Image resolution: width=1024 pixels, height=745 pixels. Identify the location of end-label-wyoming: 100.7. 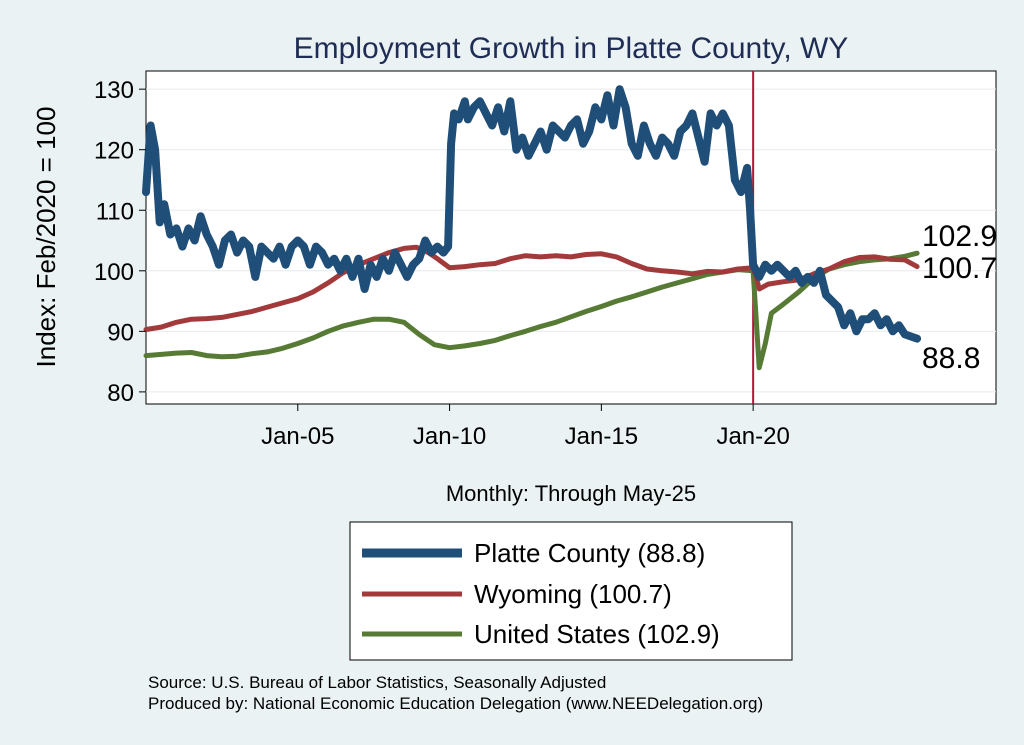
(959, 268).